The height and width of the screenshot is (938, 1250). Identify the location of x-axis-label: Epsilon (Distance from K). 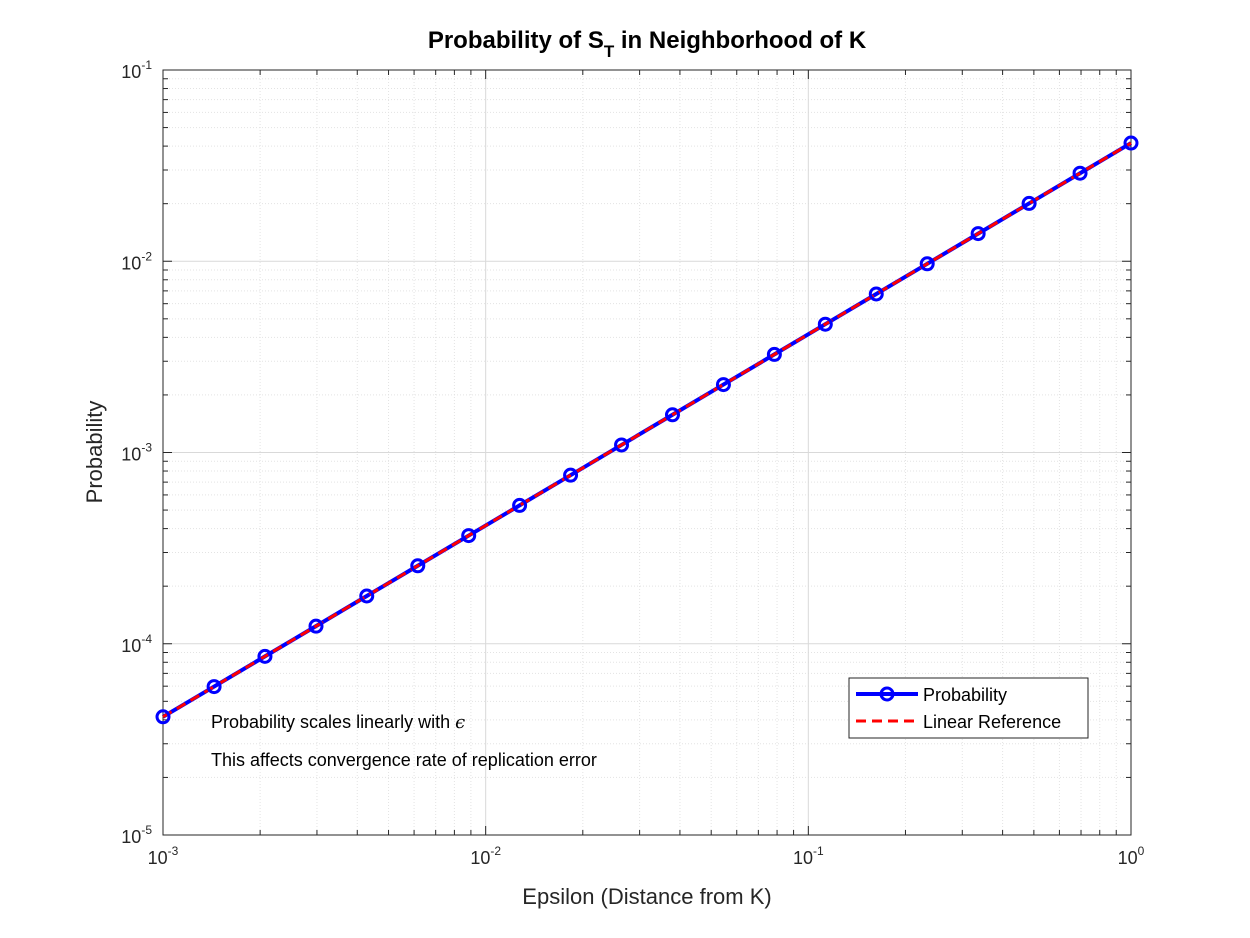
(646, 896).